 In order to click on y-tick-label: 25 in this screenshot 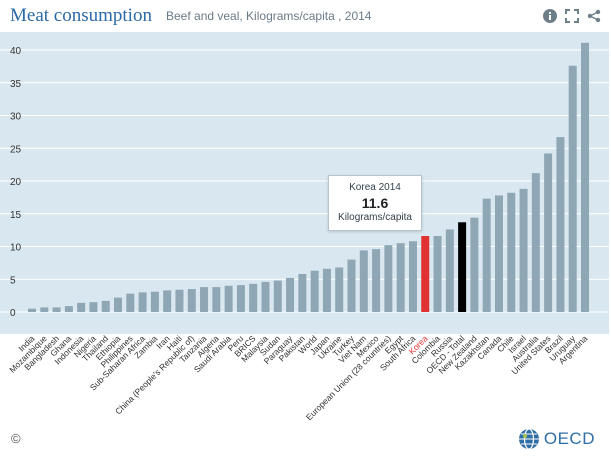, I will do `click(16, 149)`.